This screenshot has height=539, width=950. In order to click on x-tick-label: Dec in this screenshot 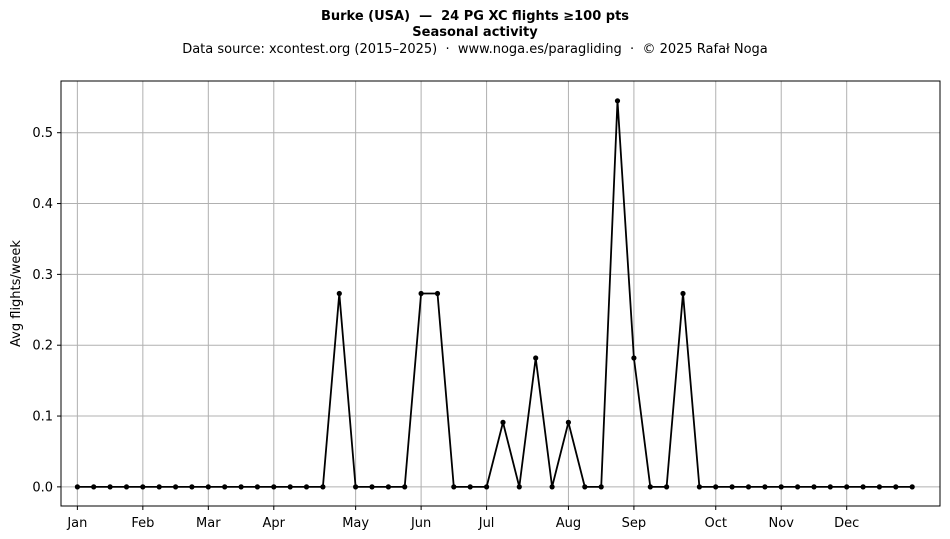, I will do `click(846, 523)`.